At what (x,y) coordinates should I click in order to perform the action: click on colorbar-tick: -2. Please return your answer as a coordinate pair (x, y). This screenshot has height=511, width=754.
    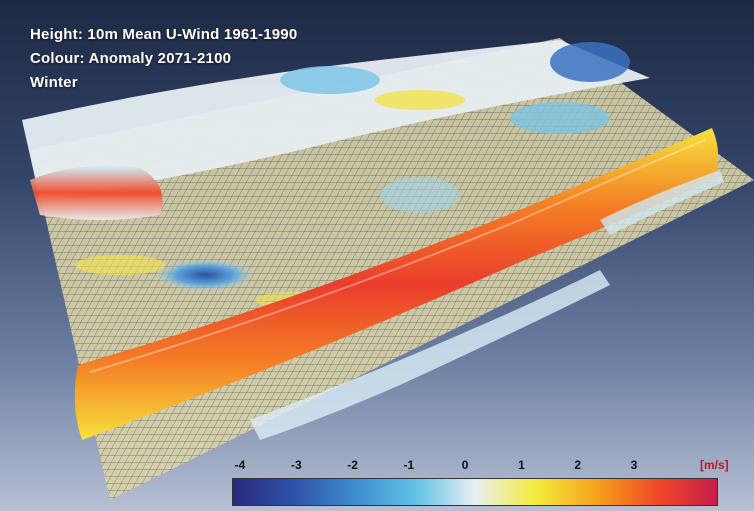
    Looking at the image, I should click on (352, 465).